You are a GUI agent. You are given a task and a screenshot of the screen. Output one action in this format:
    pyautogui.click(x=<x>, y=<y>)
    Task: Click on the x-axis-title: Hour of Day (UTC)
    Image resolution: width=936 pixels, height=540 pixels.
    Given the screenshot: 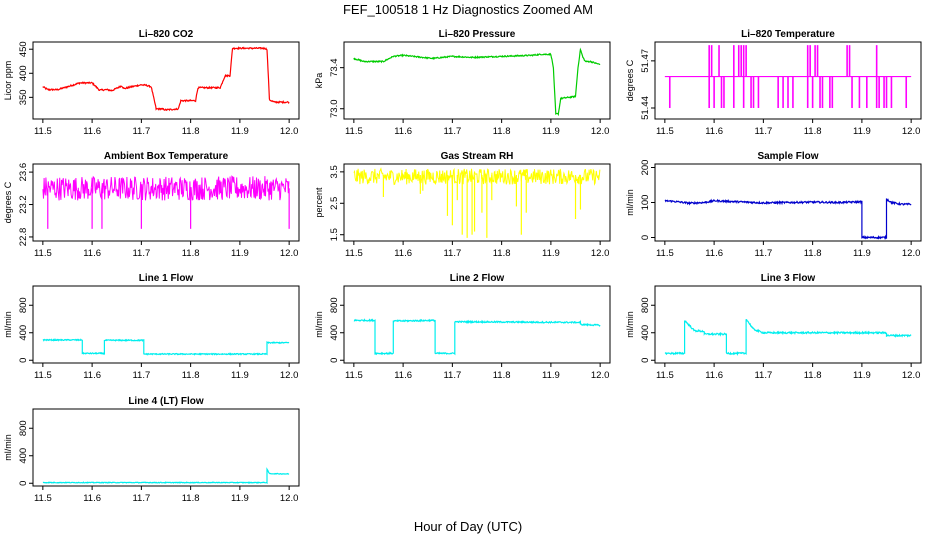 What is the action you would take?
    pyautogui.click(x=468, y=526)
    